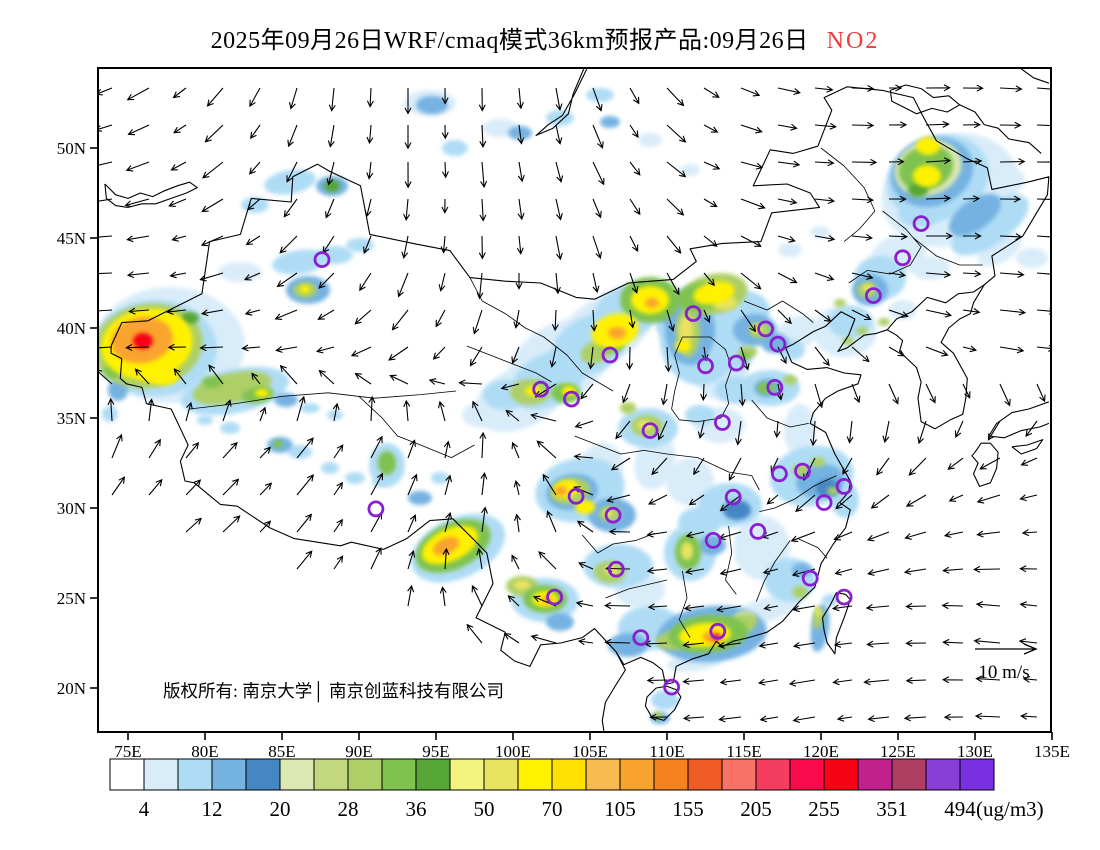 The image size is (1100, 850). Describe the element at coordinates (743, 751) in the screenshot. I see `x-tick-label: 115E` at that location.